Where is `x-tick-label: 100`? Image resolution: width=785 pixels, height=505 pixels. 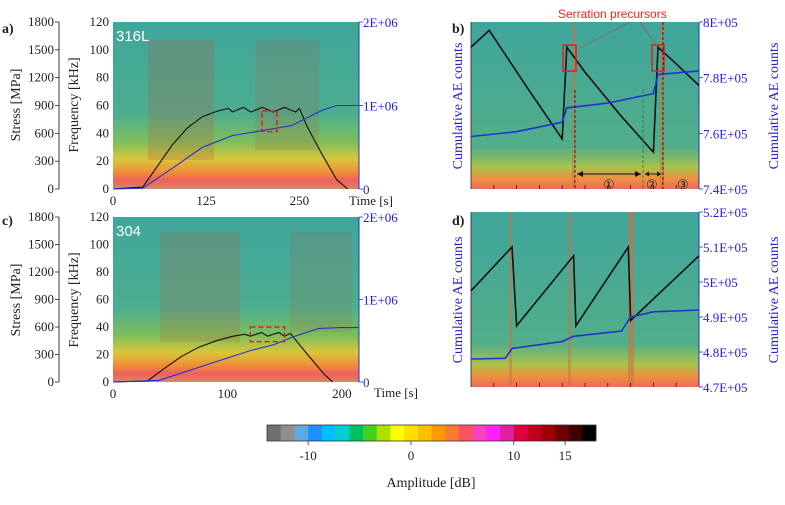 x-tick-label: 100 is located at coordinates (228, 393).